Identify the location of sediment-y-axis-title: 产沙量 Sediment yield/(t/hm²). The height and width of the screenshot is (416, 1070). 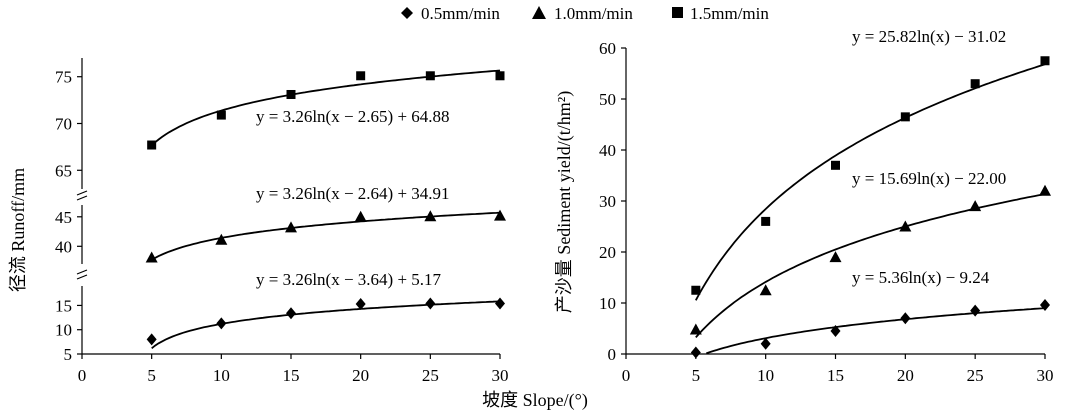
(564, 202).